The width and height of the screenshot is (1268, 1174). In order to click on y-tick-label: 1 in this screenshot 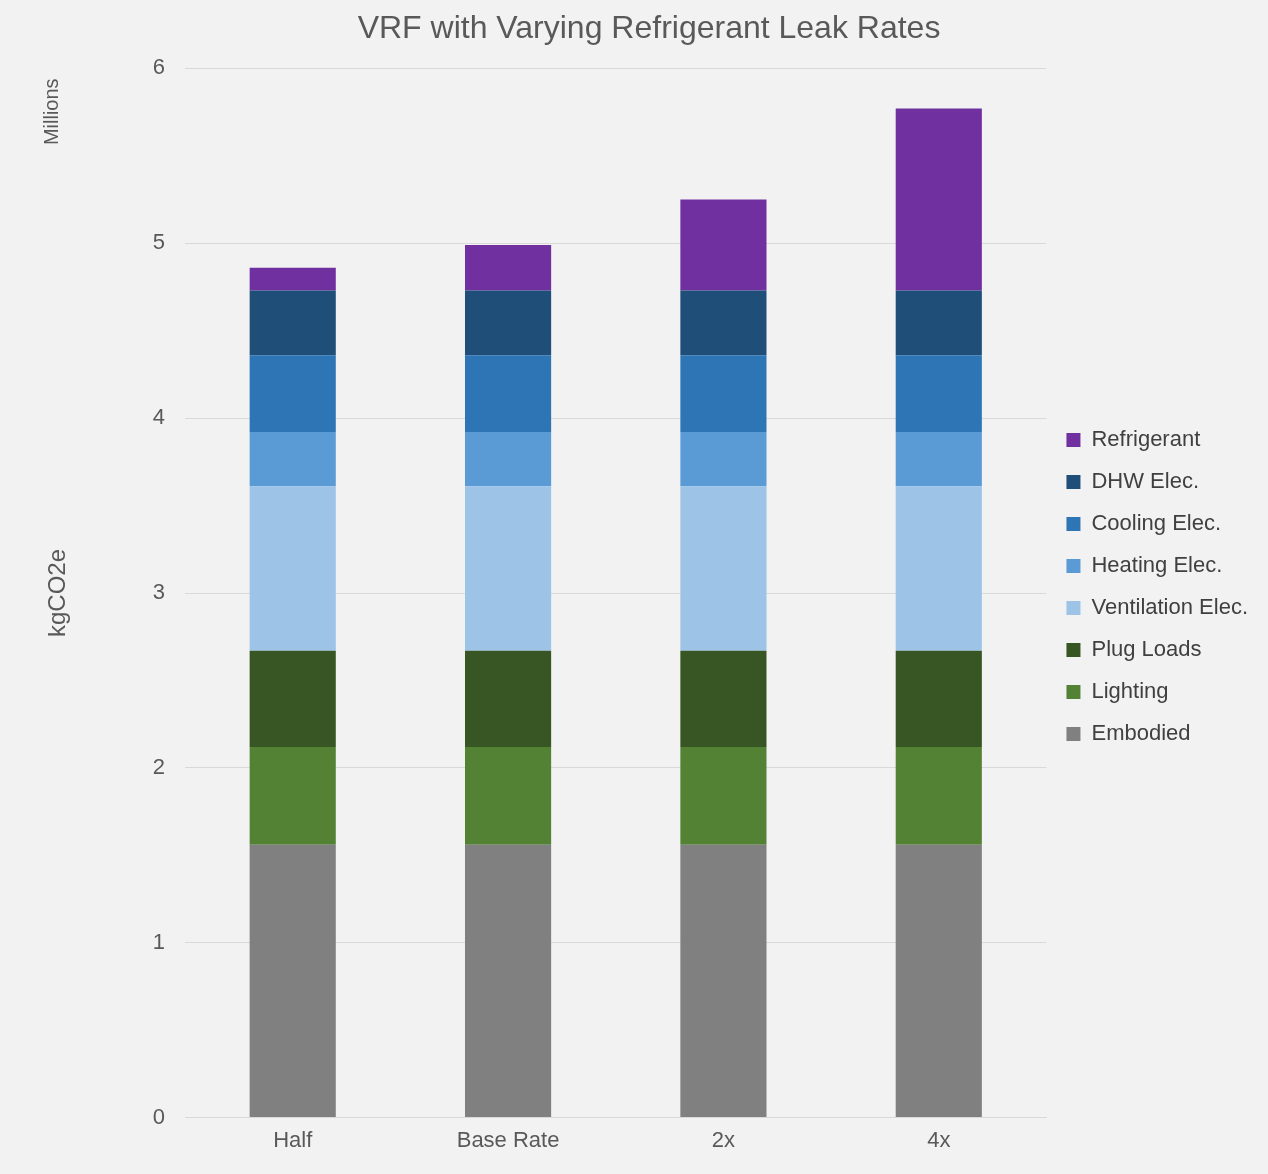, I will do `click(159, 941)`.